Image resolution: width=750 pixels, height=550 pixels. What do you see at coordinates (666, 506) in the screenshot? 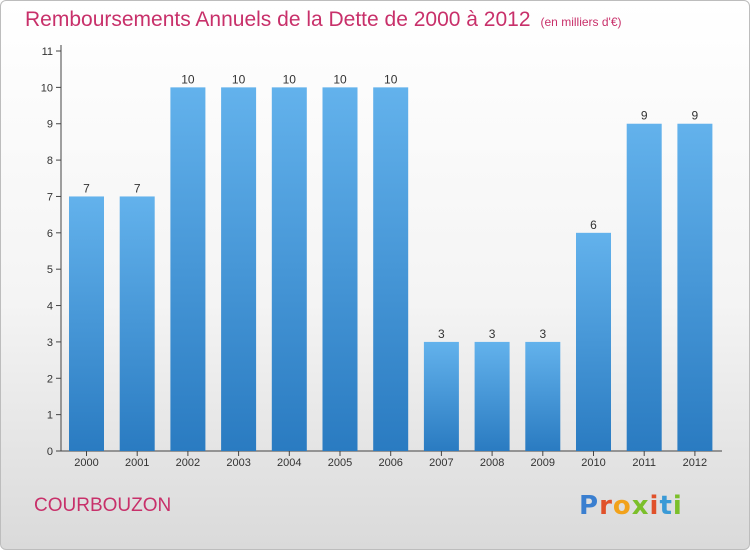
I see `logo-letter: t` at bounding box center [666, 506].